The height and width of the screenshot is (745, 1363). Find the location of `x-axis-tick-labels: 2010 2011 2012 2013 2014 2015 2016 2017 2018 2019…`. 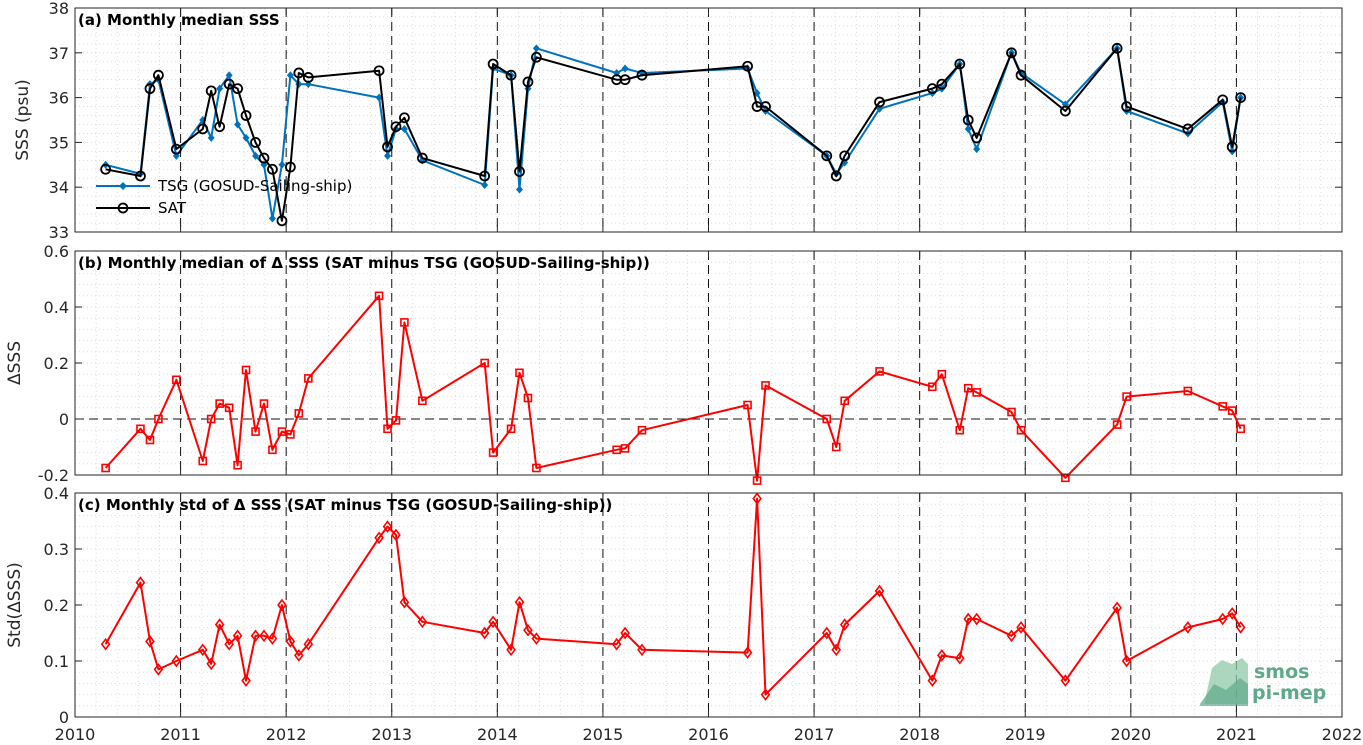

x-axis-tick-labels: 2010 2011 2012 2013 2014 2015 2016 2017 2018 2019… is located at coordinates (709, 734).